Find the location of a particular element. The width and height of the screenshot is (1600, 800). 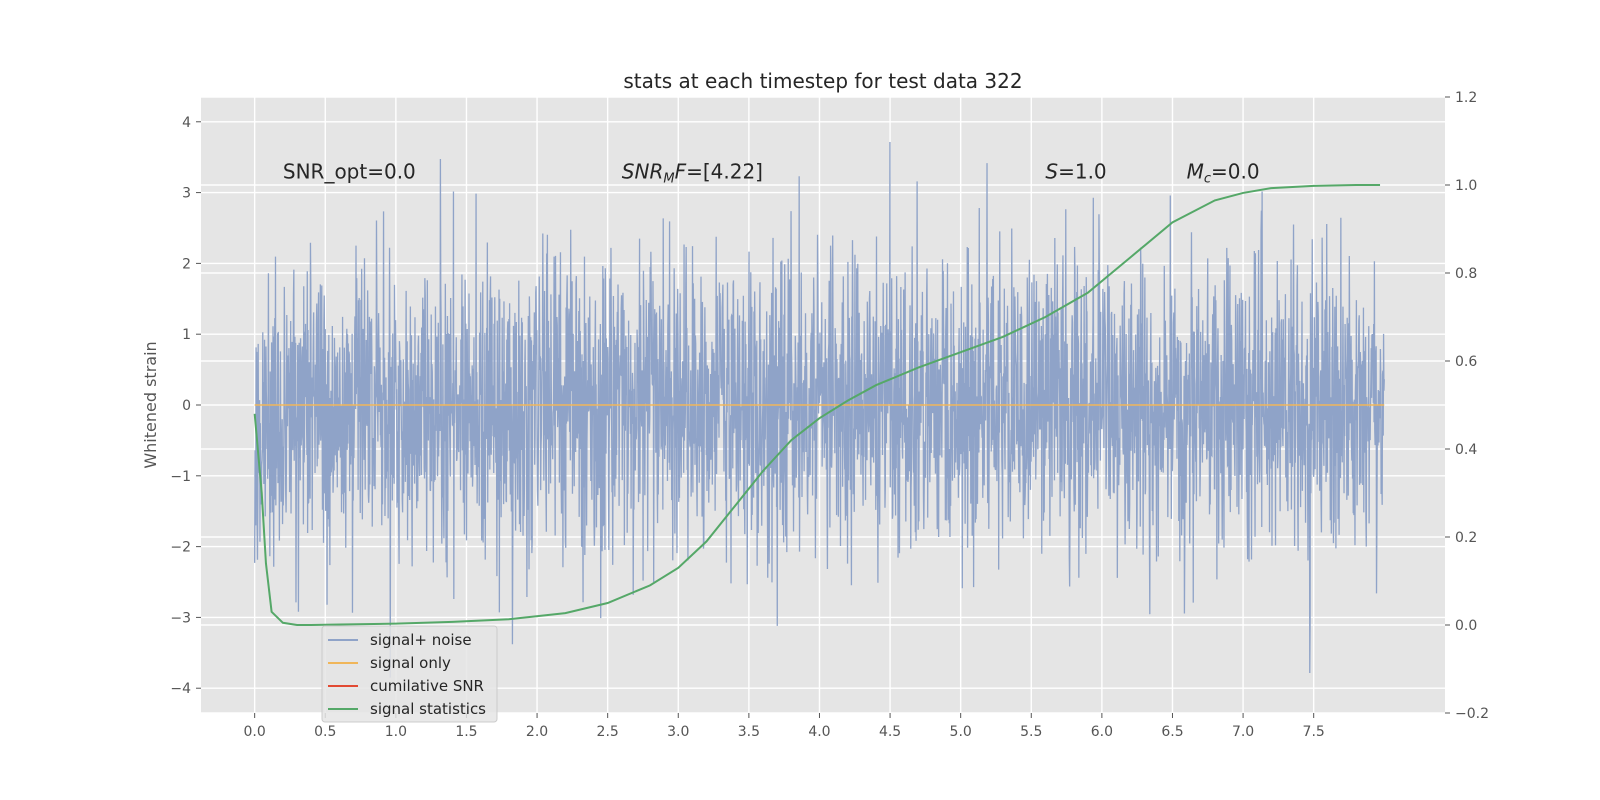

x-tick-label-3: 1.5 is located at coordinates (466, 732).